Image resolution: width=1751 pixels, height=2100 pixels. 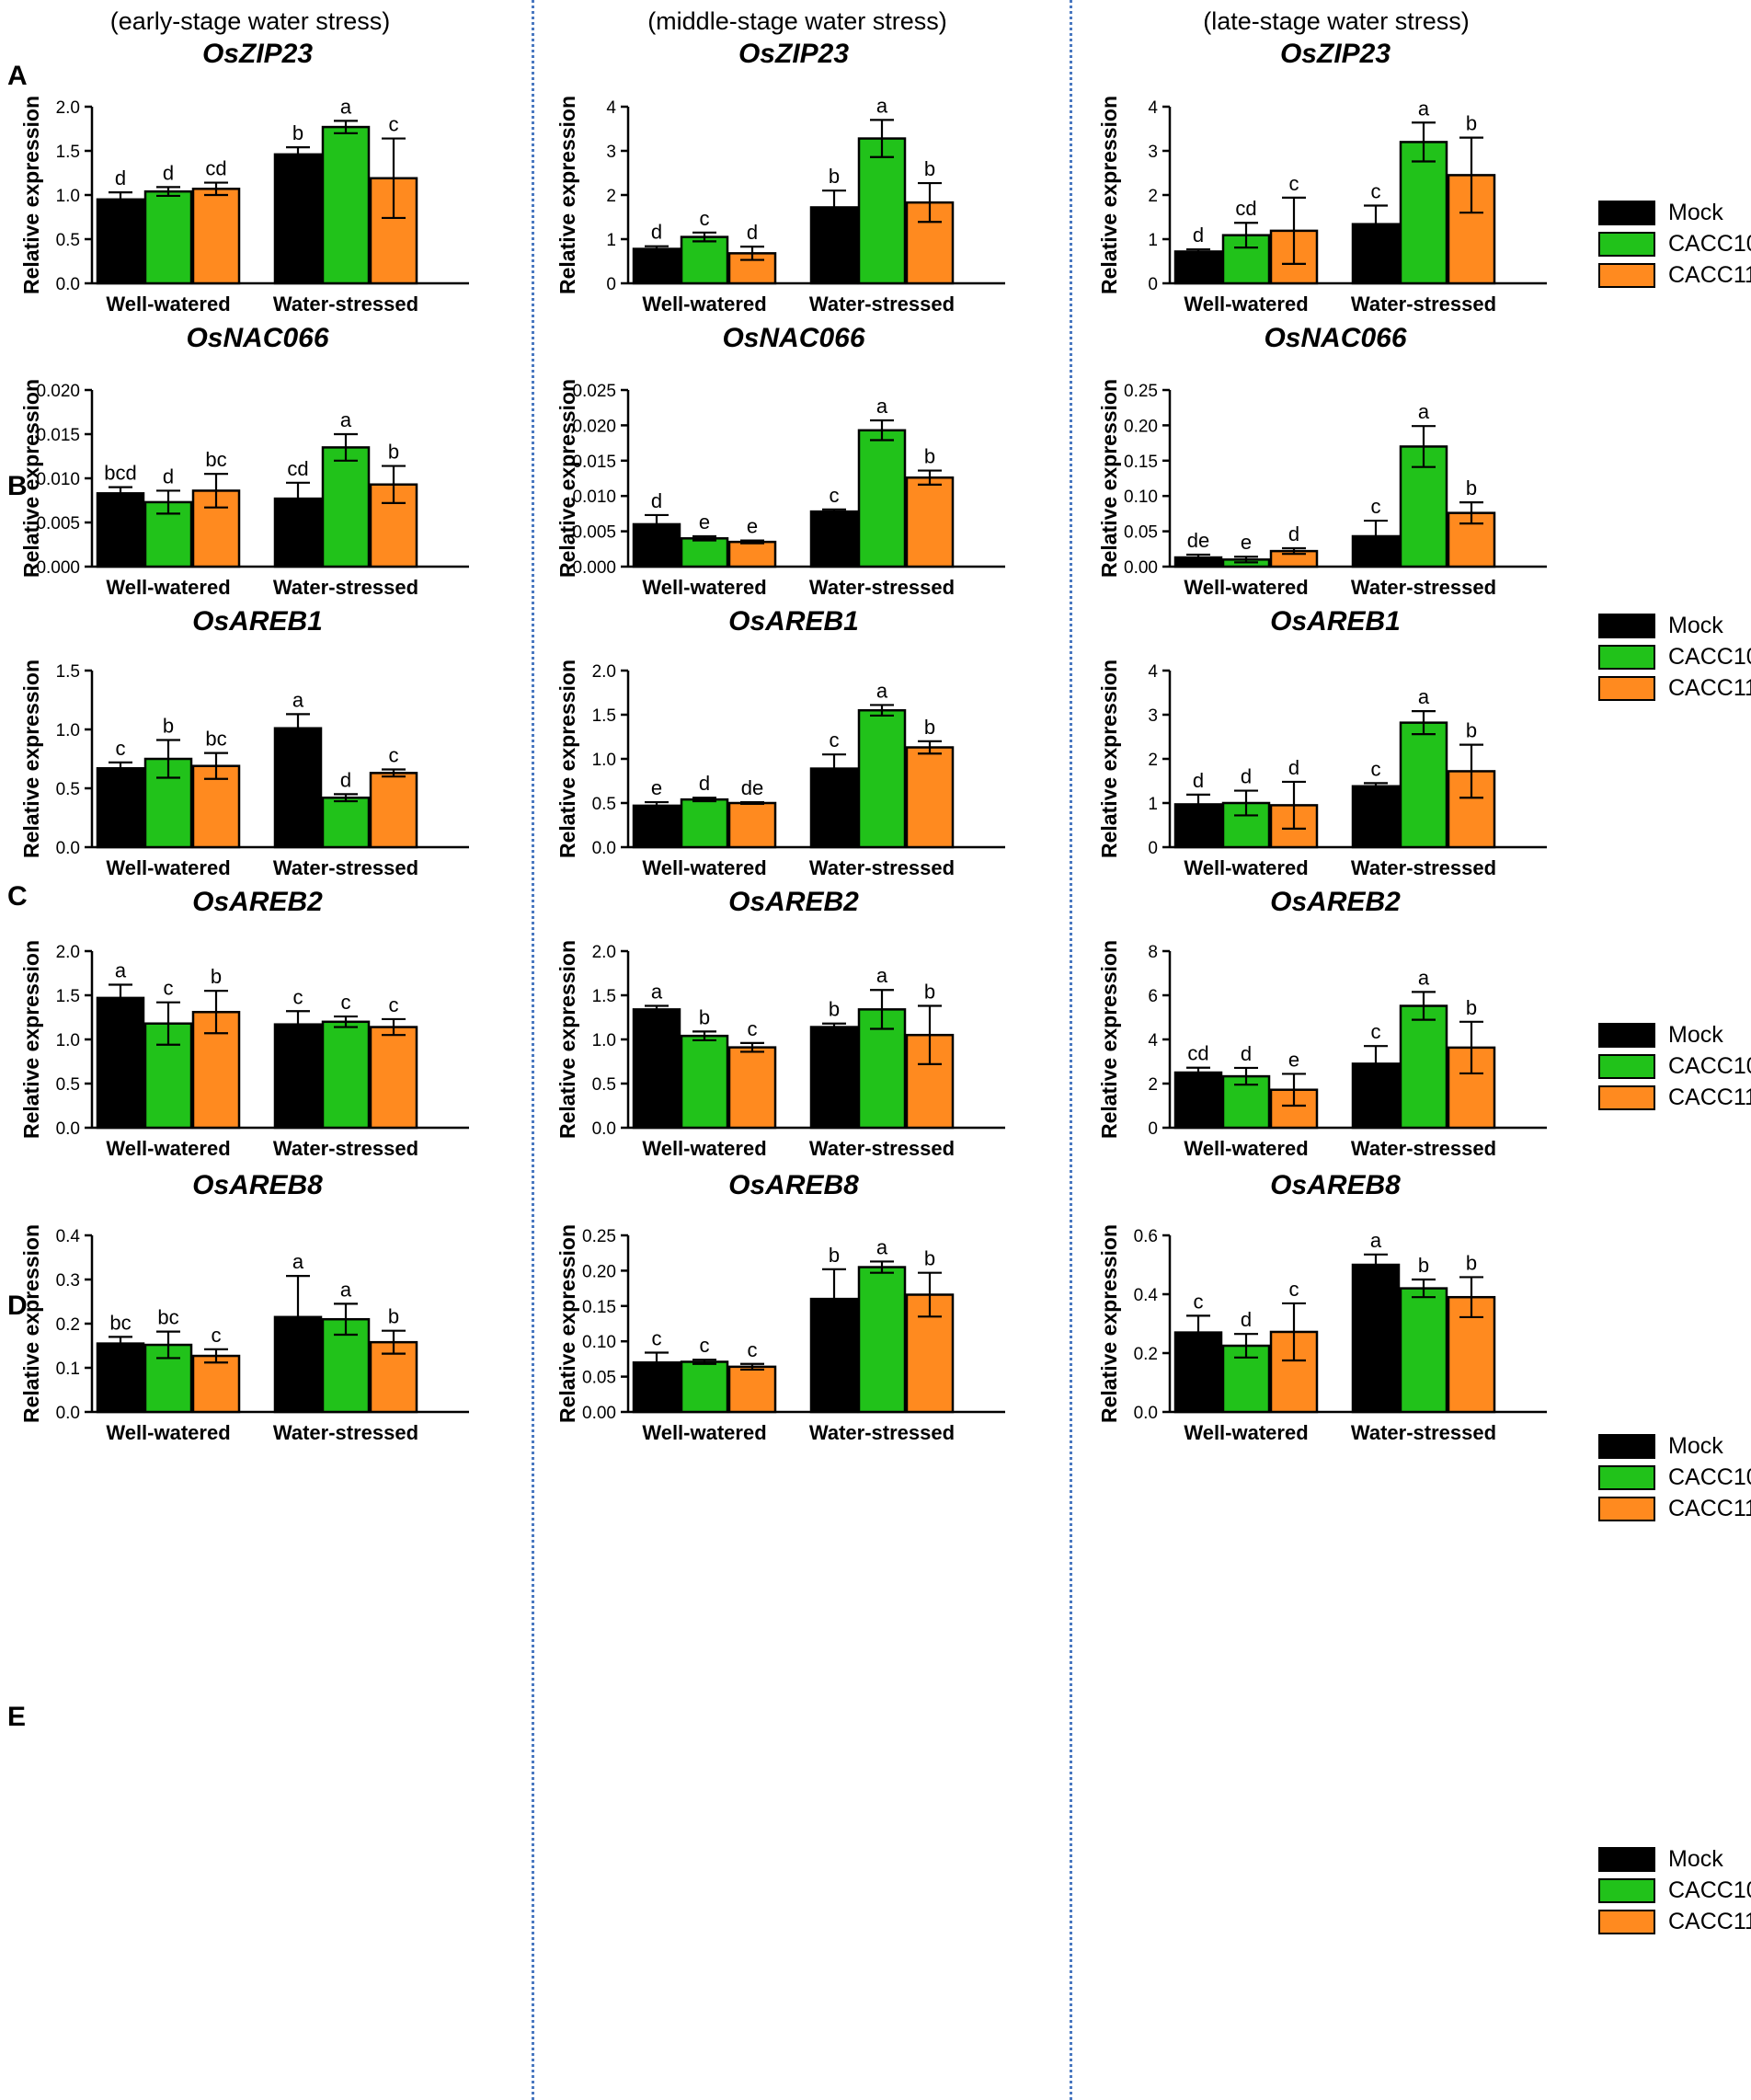 I want to click on legend-row-E: Mock CACC109 CACC119, so click(x=1674, y=1890).